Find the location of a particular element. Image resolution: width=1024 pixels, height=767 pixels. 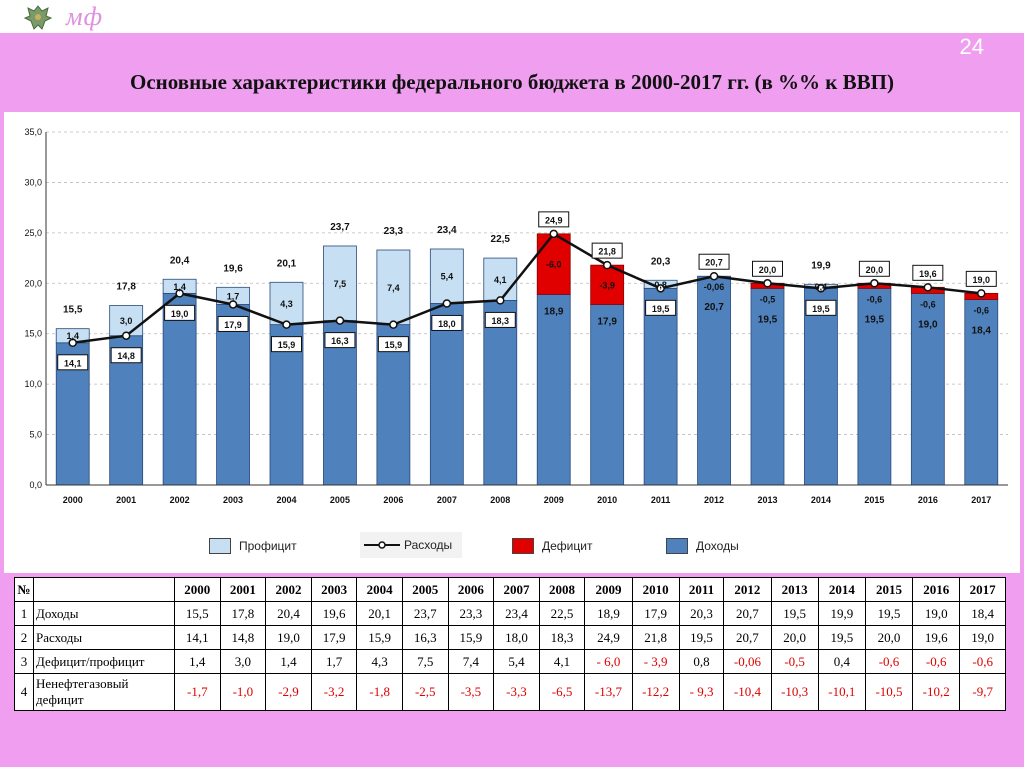

table-cell: 1,4 is located at coordinates (288, 661).